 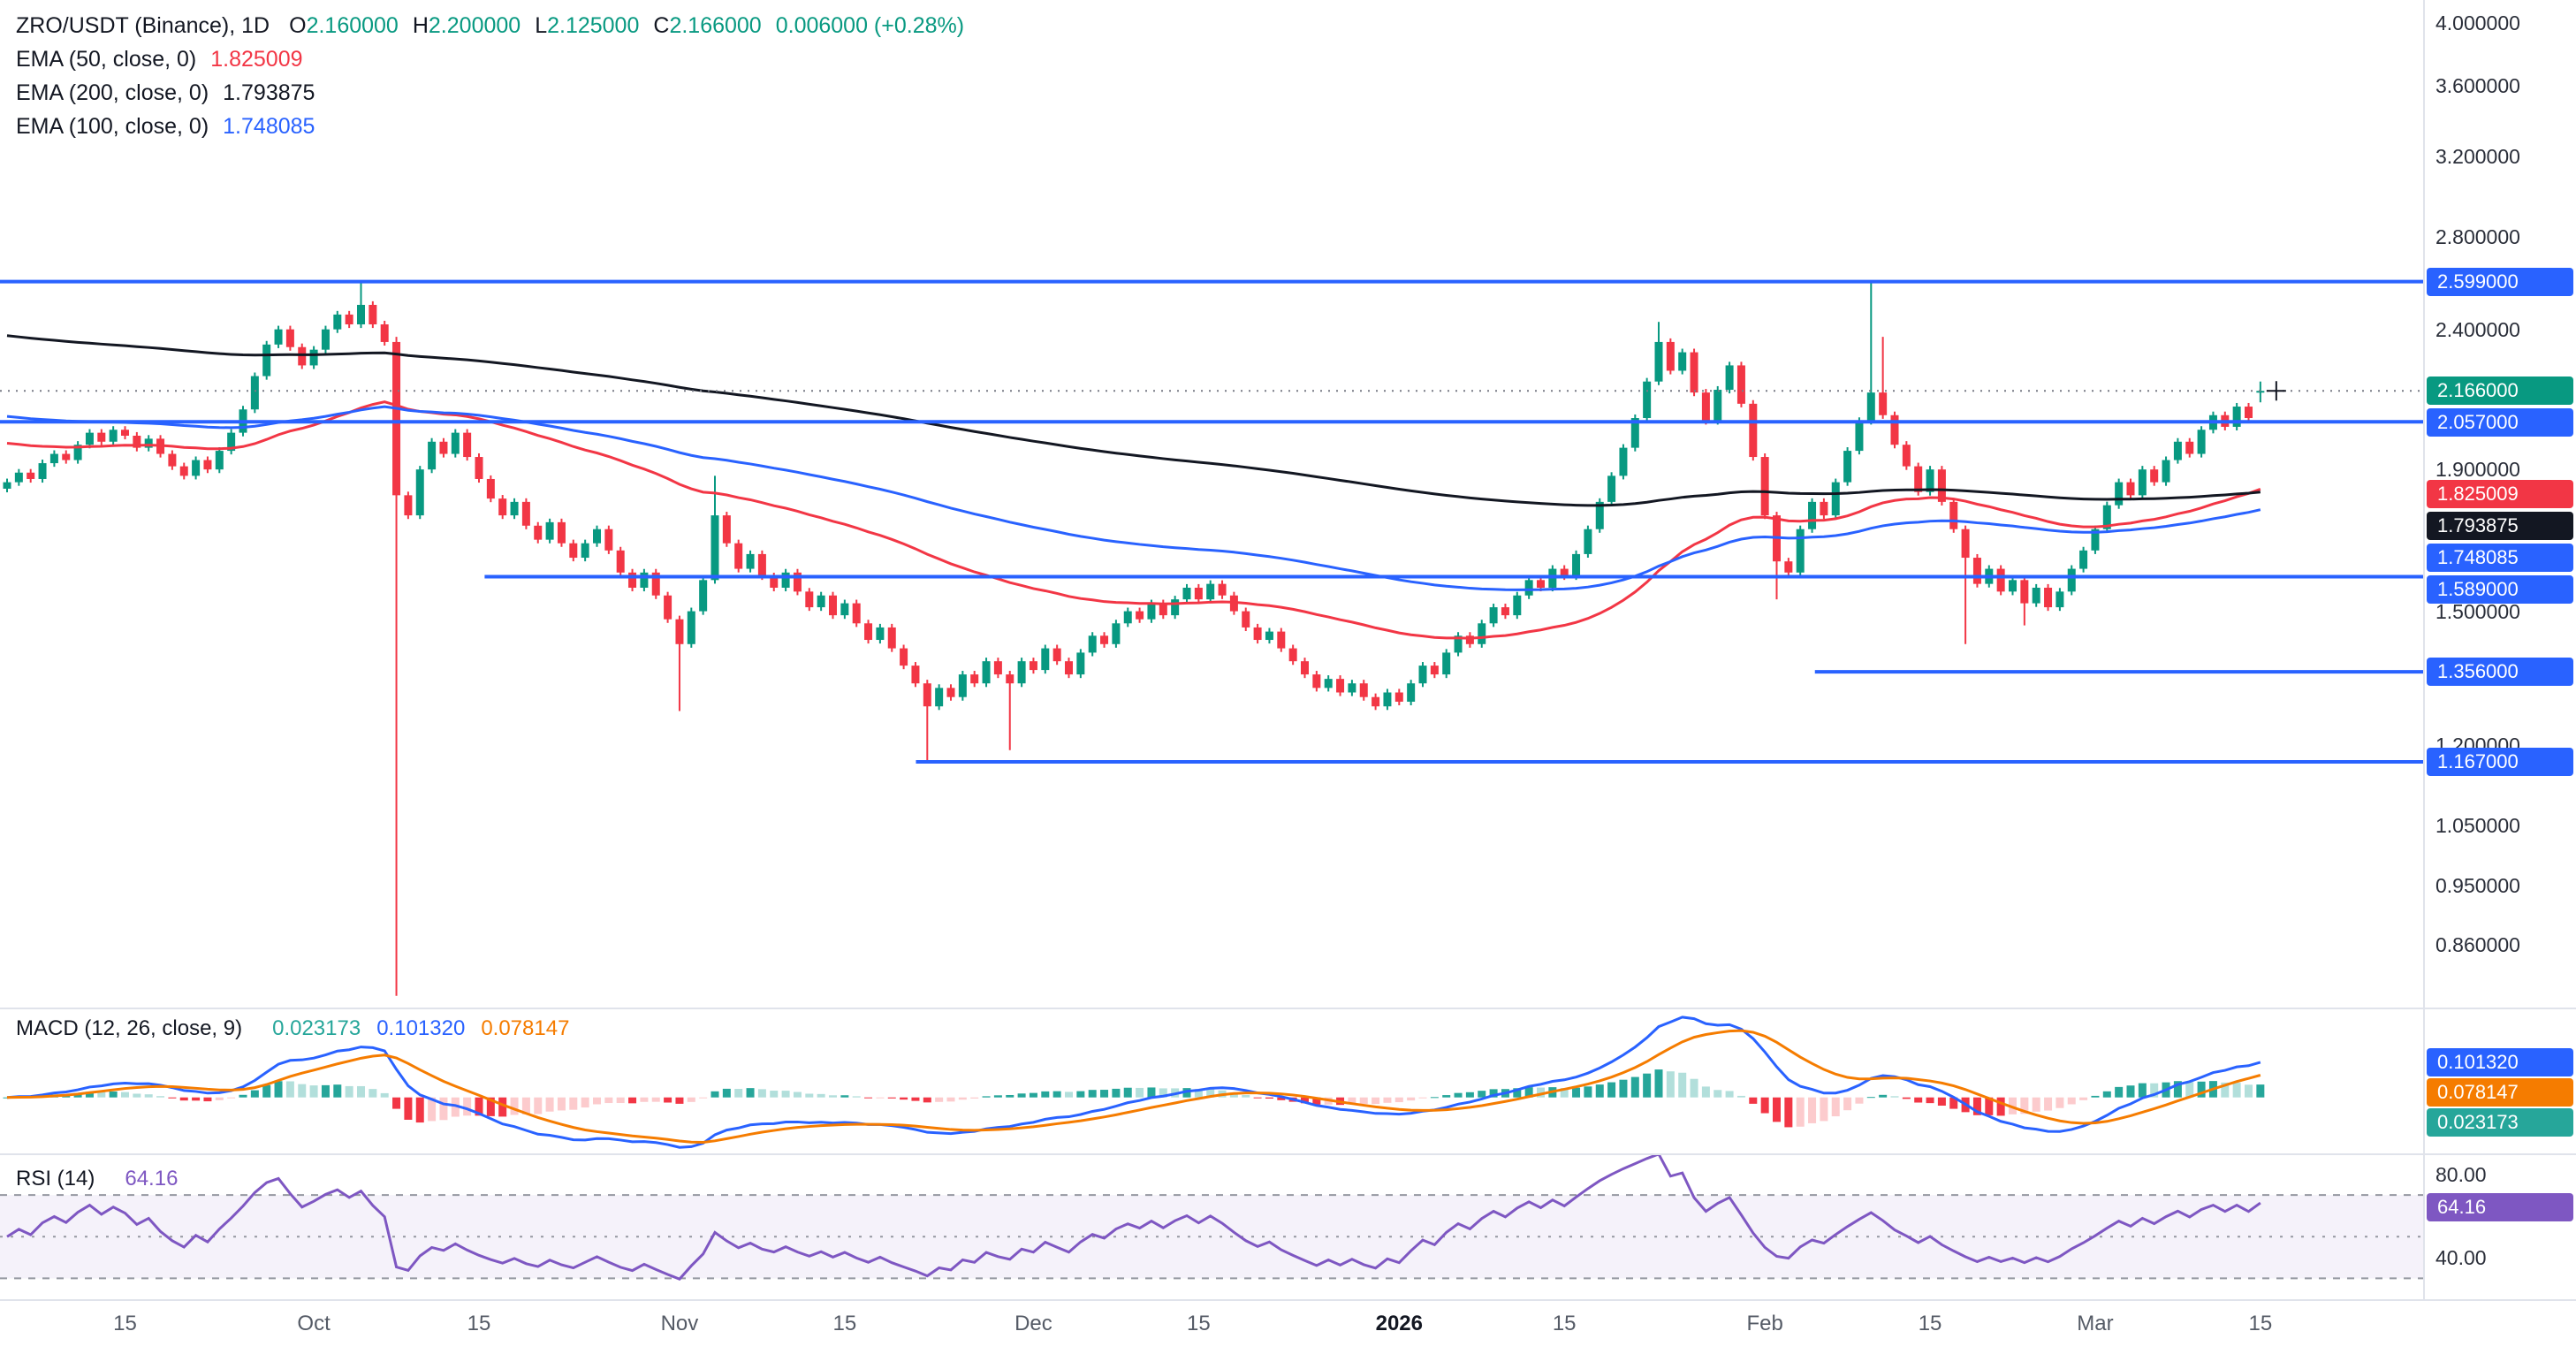 I want to click on price-axis-label: 1.900000, so click(x=2477, y=470).